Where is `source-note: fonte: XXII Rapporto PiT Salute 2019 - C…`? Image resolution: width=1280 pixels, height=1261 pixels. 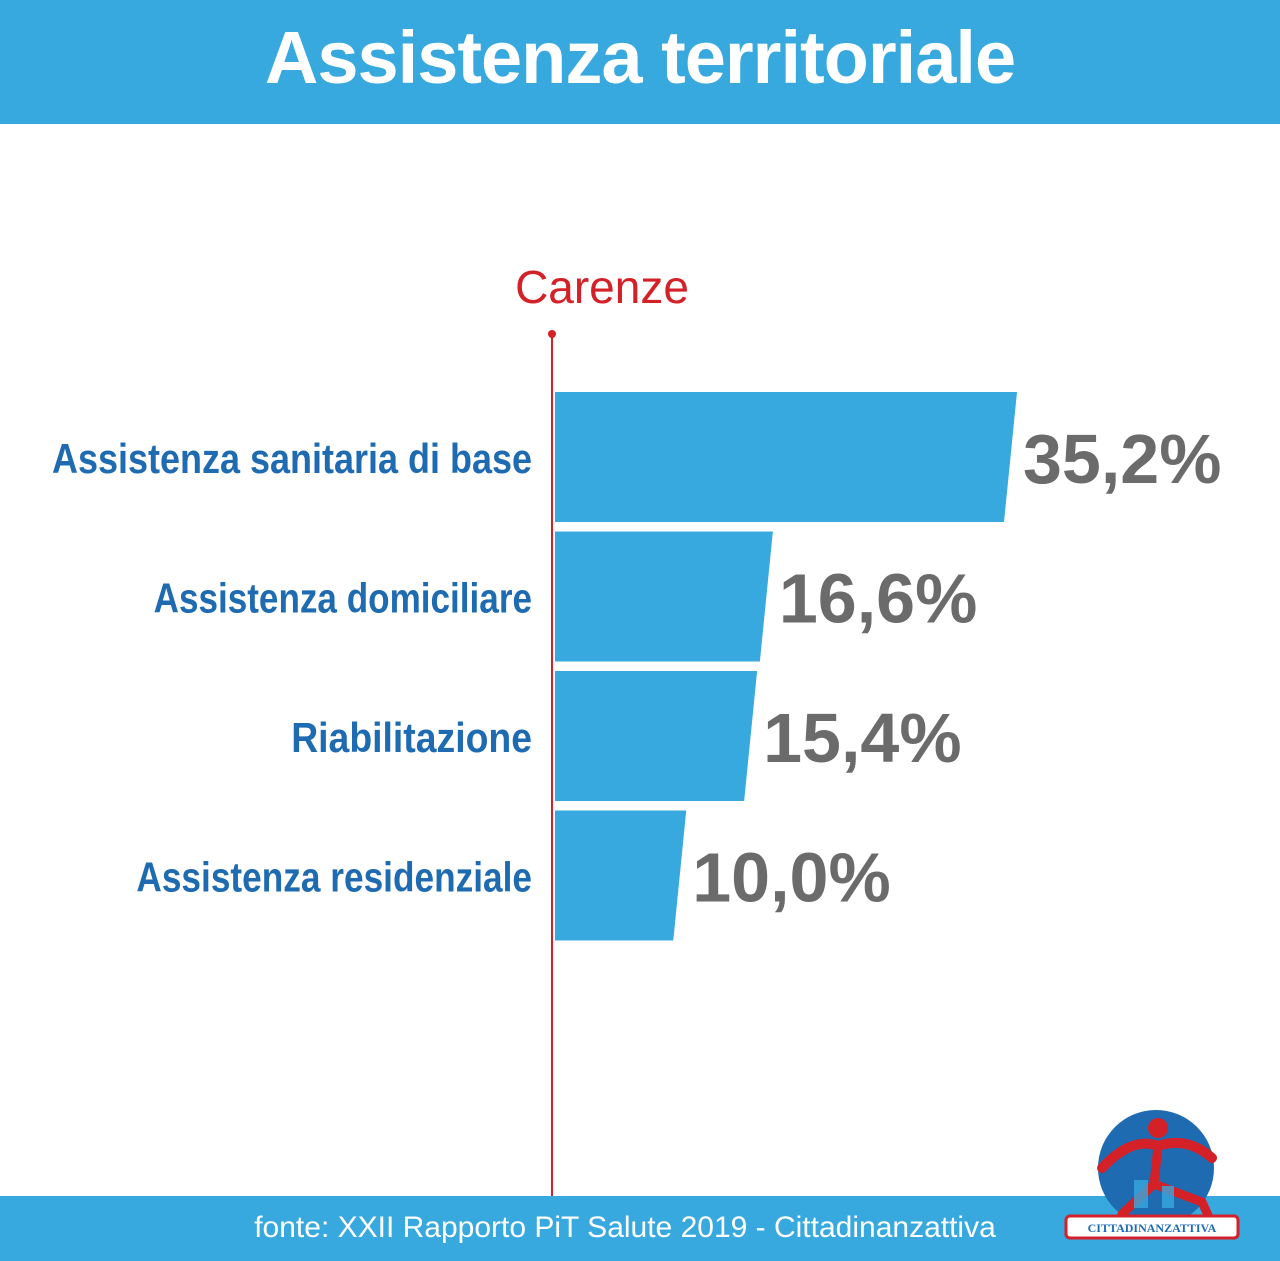
source-note: fonte: XXII Rapporto PiT Salute 2019 - C… is located at coordinates (625, 1227).